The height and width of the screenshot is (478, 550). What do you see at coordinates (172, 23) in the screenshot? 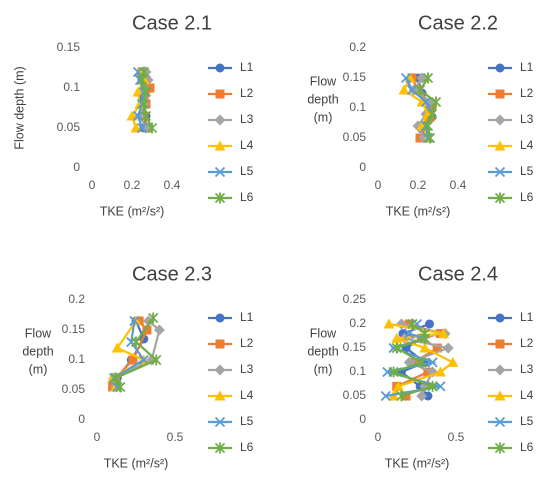
I see `chart-title: Case 2.1` at bounding box center [172, 23].